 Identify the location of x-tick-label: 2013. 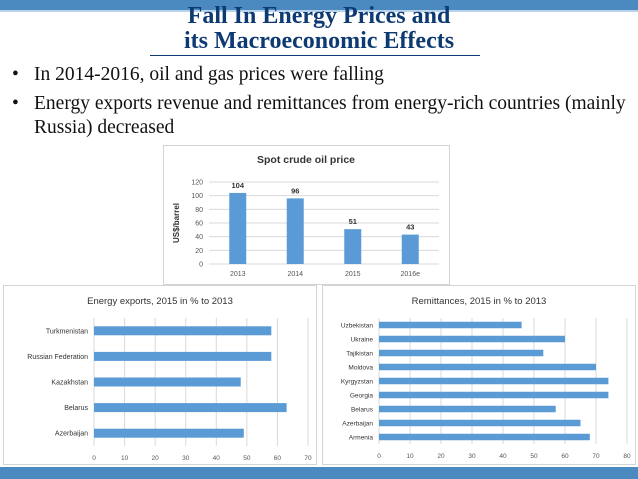
(238, 274).